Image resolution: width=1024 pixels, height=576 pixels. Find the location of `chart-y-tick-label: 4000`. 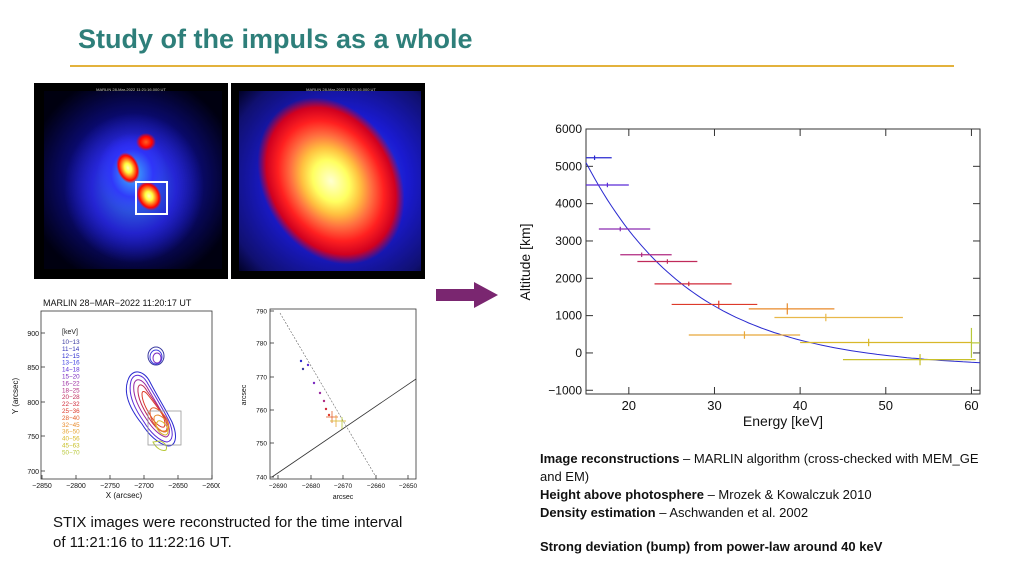

chart-y-tick-label: 4000 is located at coordinates (568, 204).